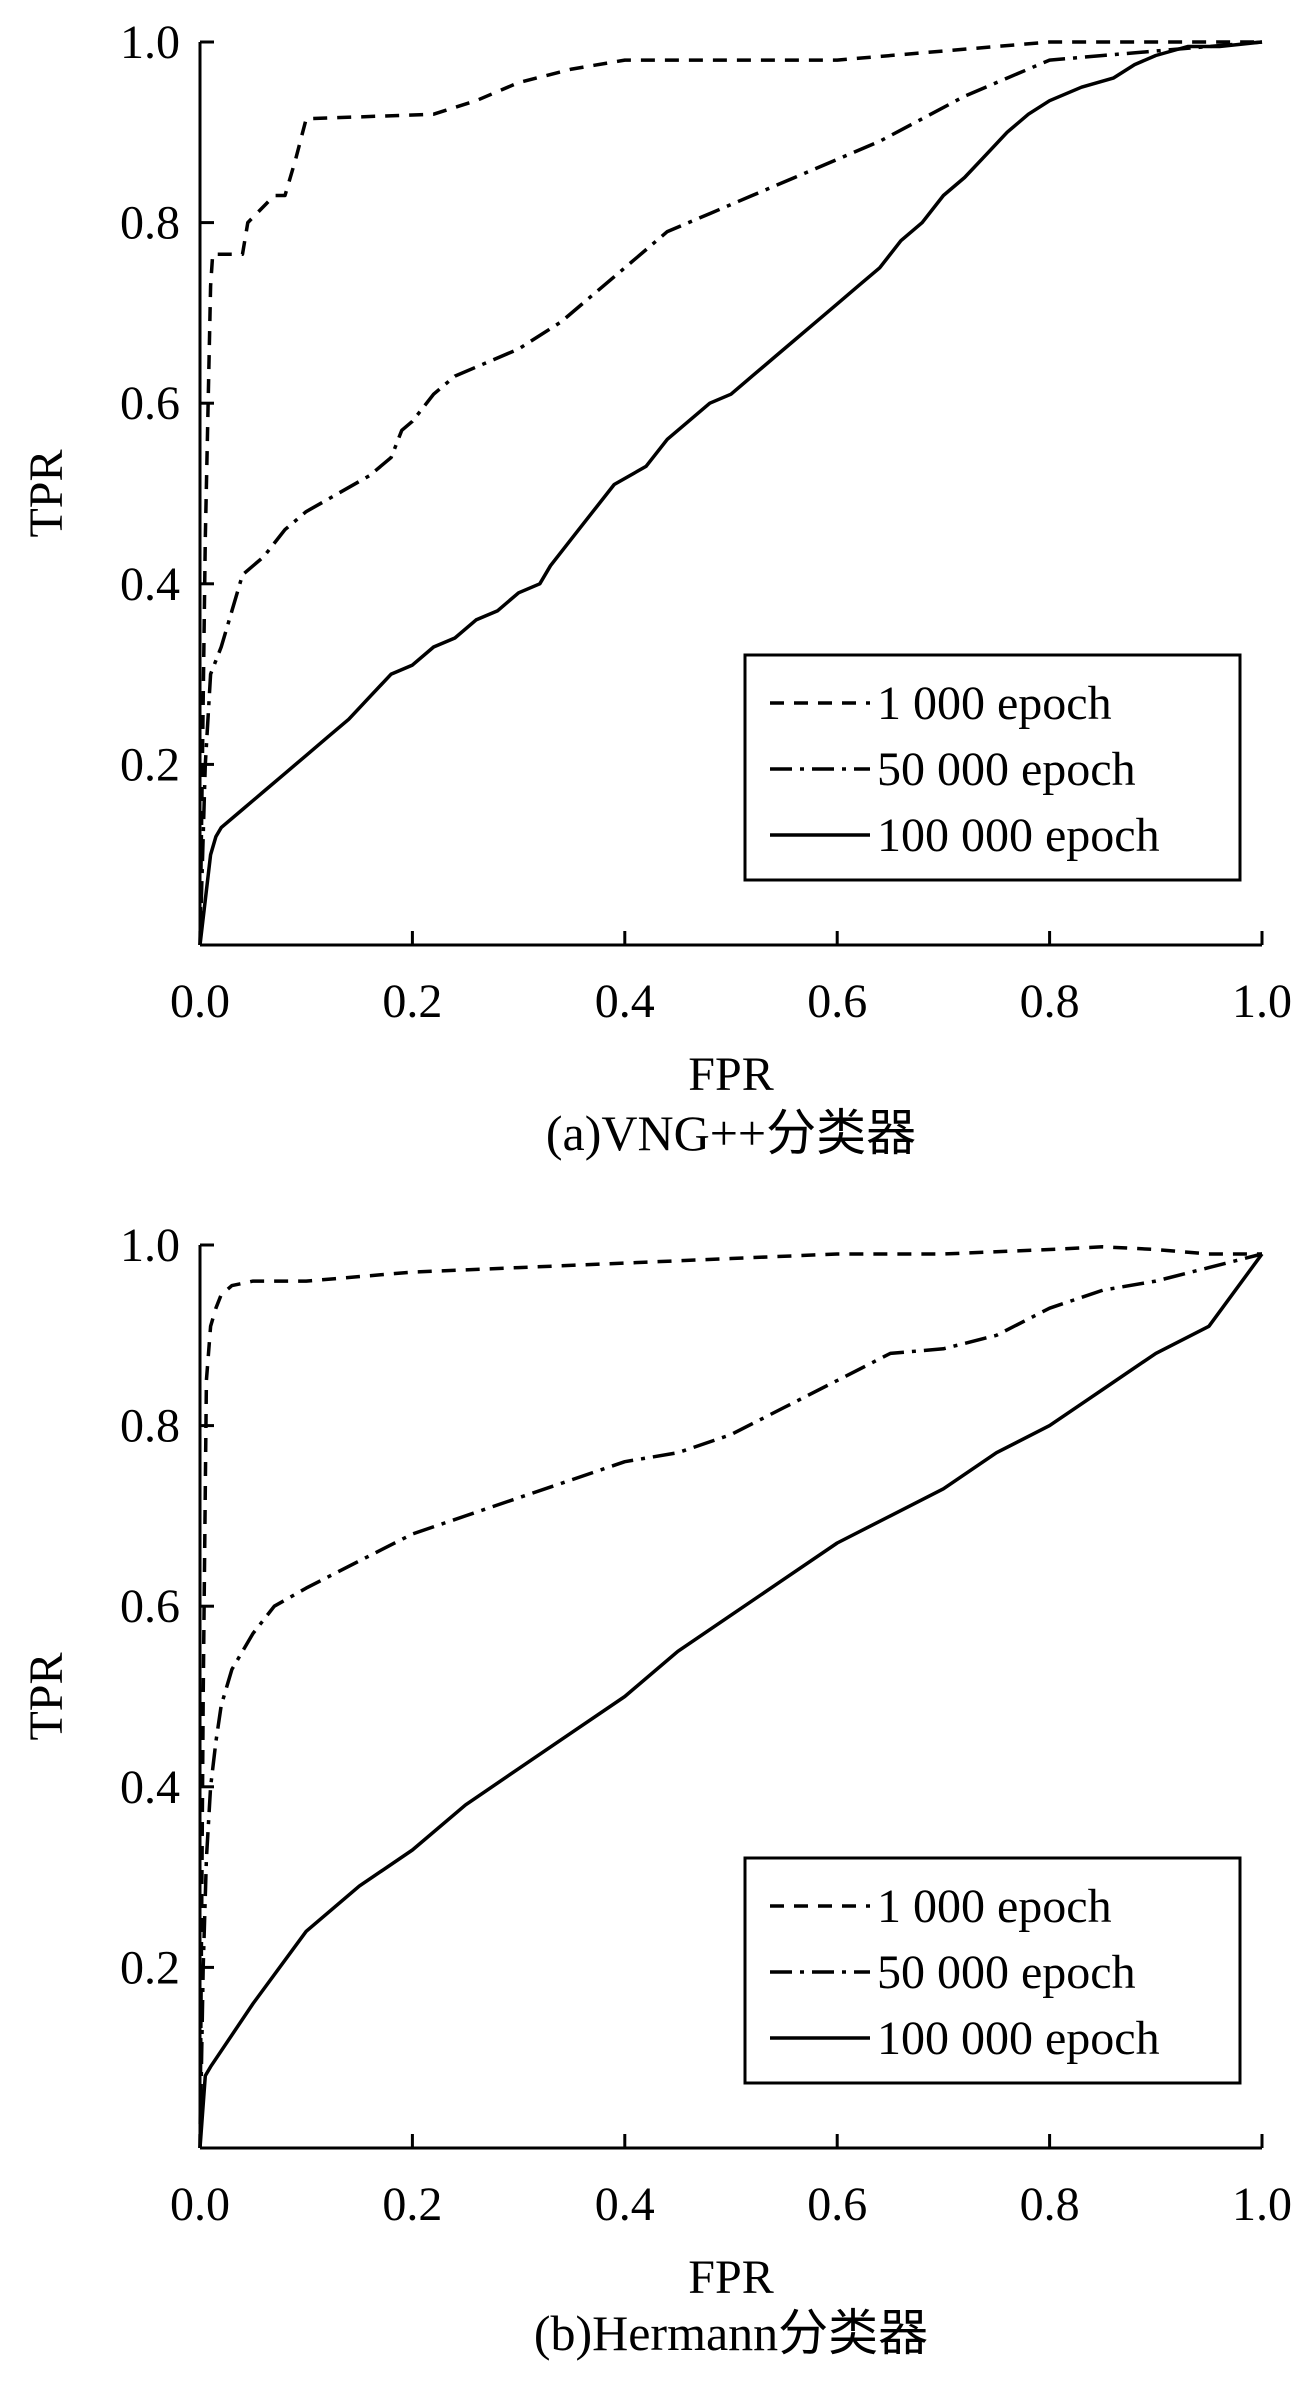 This screenshot has width=1300, height=2388. I want to click on chart-caption: (b)Hermann分类器, so click(731, 2333).